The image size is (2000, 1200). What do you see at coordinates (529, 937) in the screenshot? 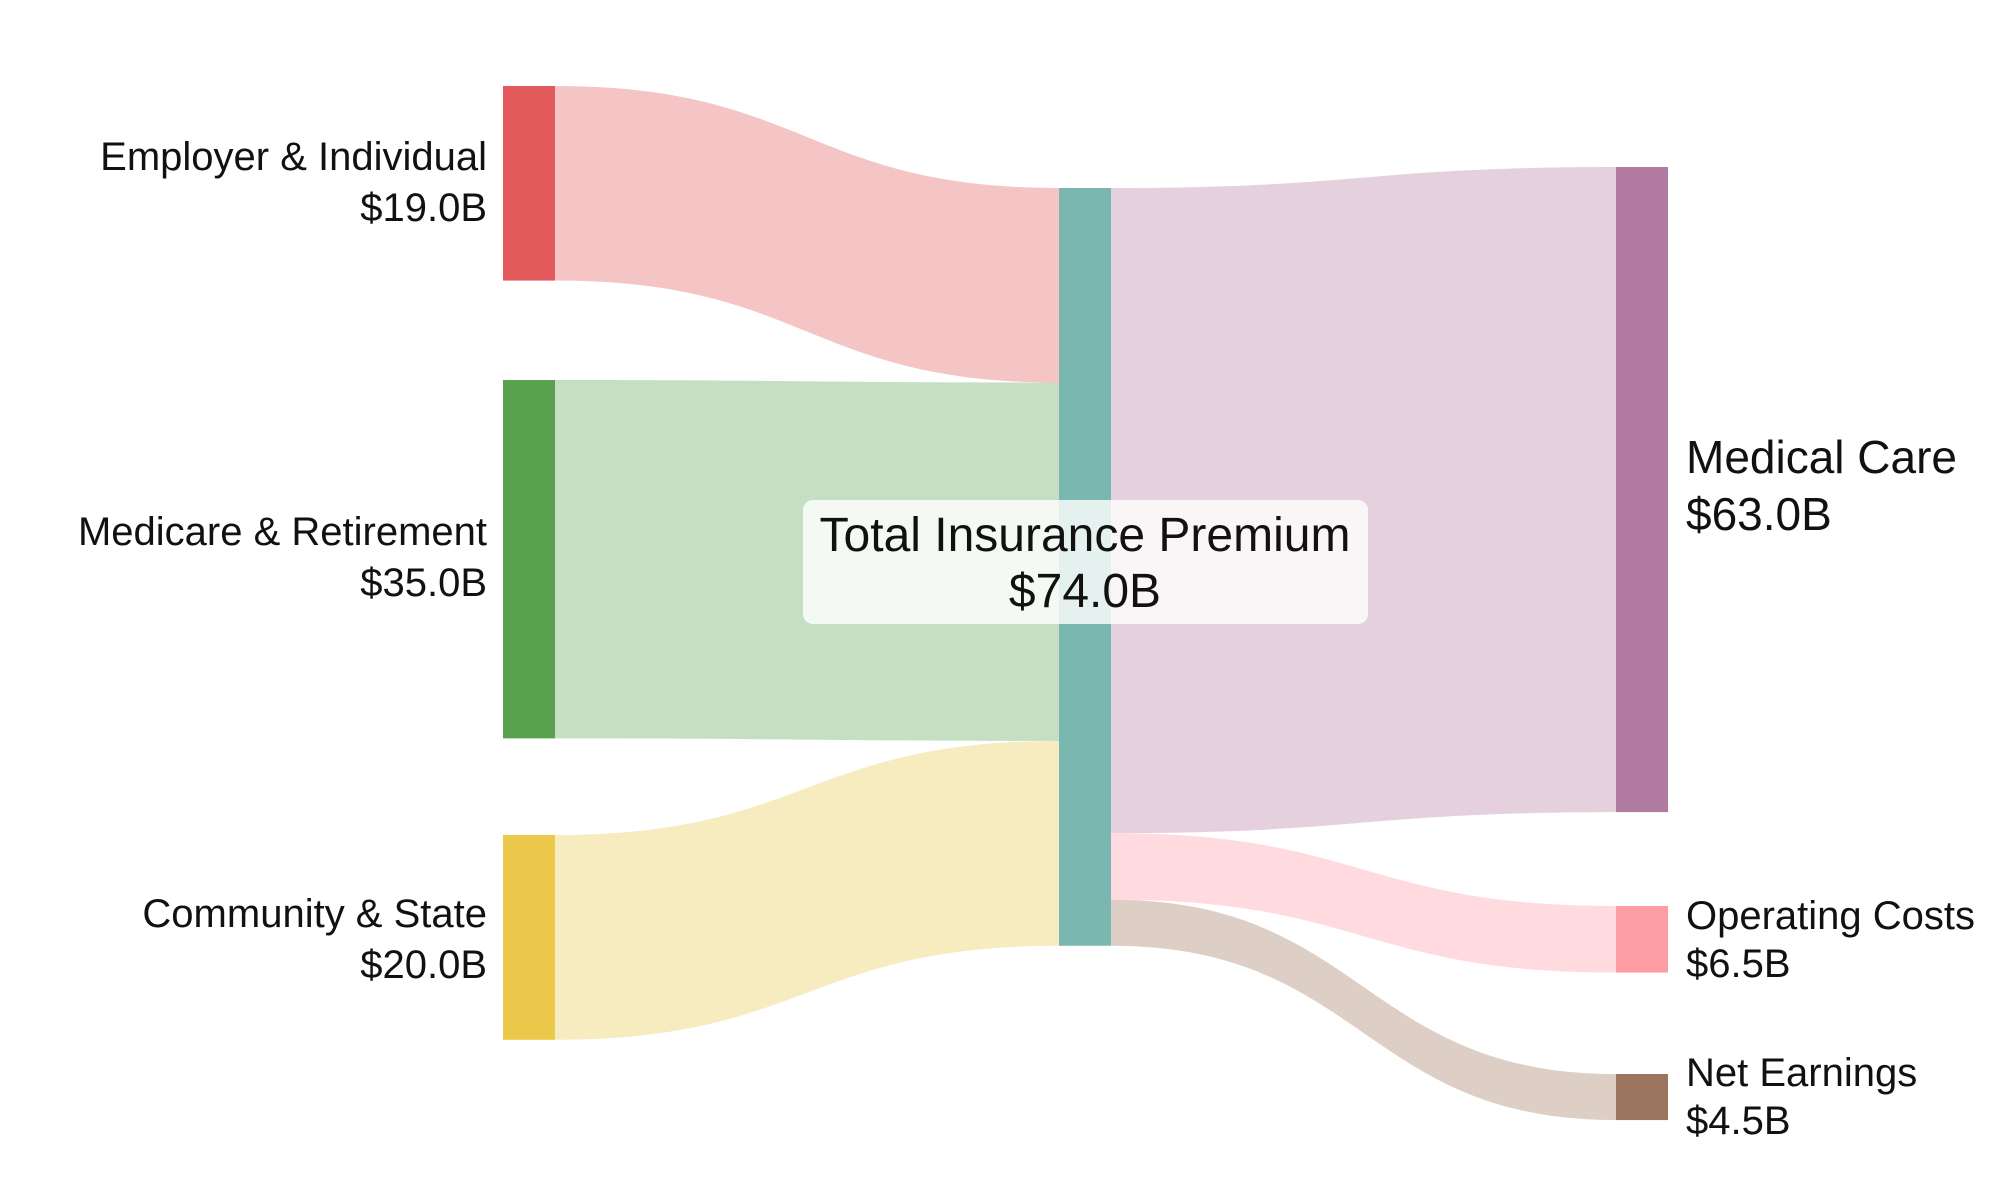
I see `node-community-state` at bounding box center [529, 937].